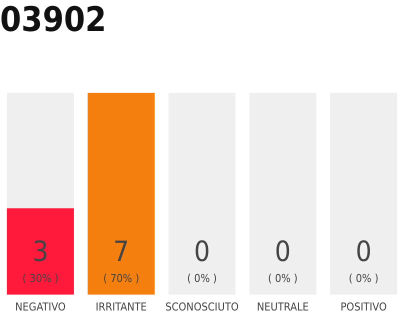 The height and width of the screenshot is (320, 410). I want to click on x-tick-label: SCONOSCIUTO, so click(202, 307).